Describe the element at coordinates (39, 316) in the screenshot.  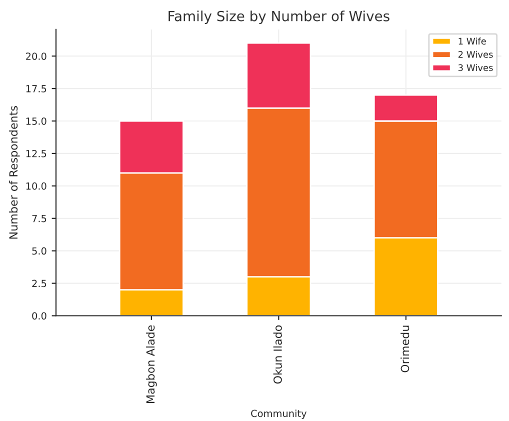
I see `y-tick-label: 0.0` at that location.